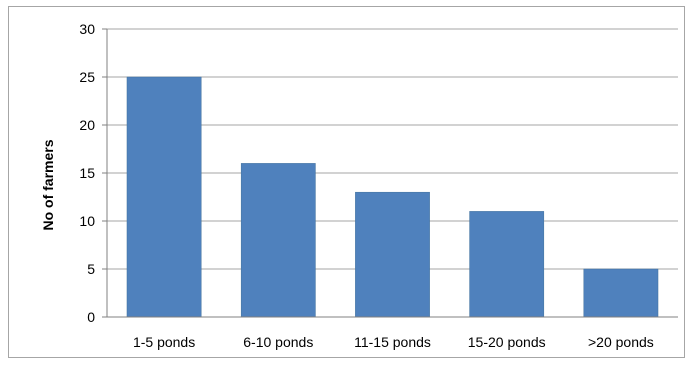  I want to click on x-tick-label-3: 11-15 ponds, so click(392, 342).